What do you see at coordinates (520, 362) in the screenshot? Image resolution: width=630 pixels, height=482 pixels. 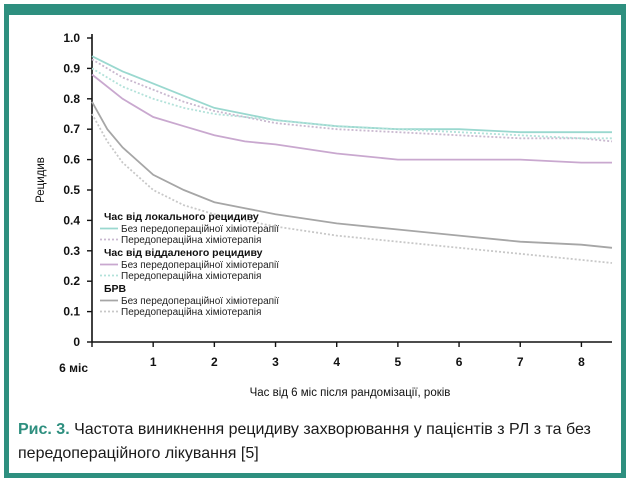 I see `x-tick-label: 7` at bounding box center [520, 362].